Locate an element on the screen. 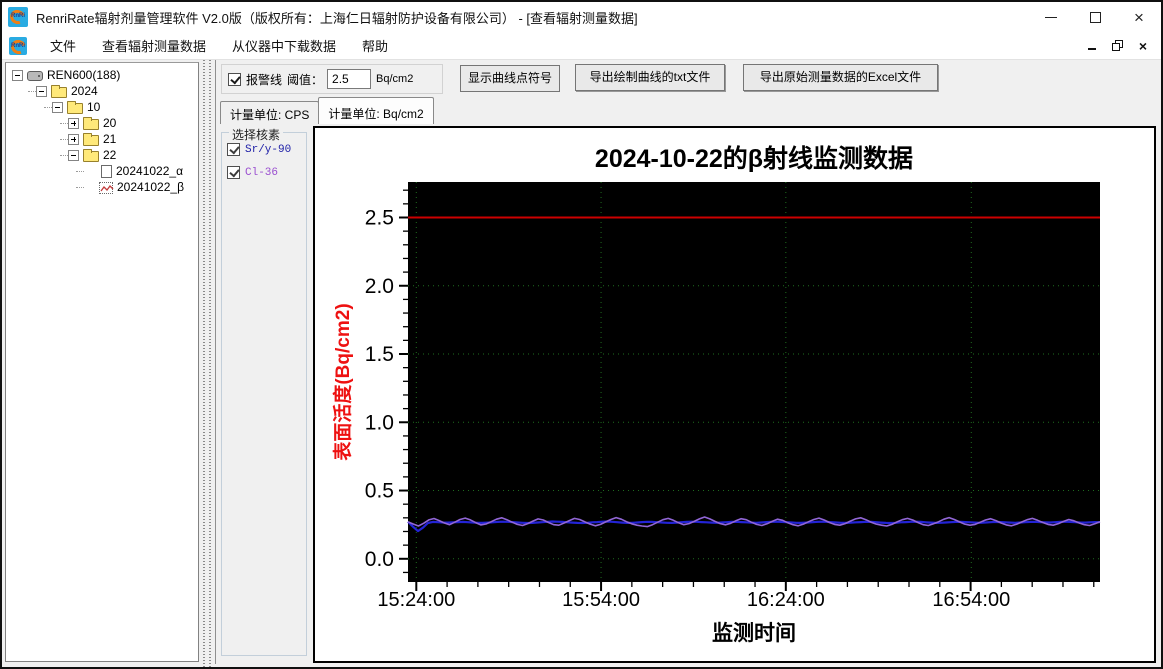  tree-item: REN600(188) is located at coordinates (102, 75).